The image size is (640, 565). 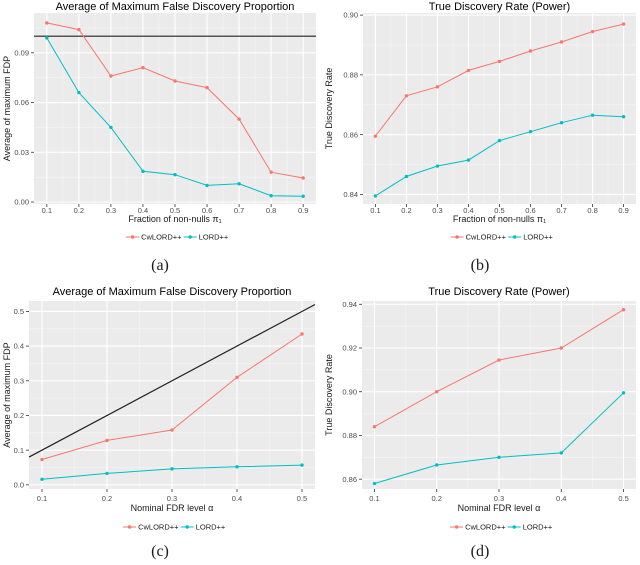 I want to click on y-tick-label: 0.92, so click(x=349, y=348).